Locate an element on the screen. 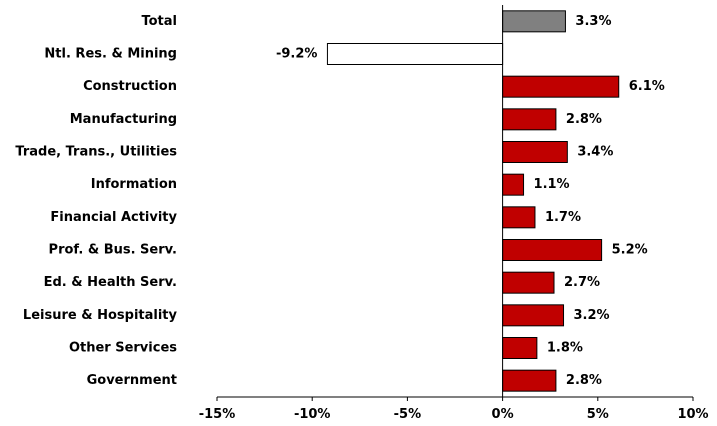 The image size is (717, 426). value-label-9: 3.2% is located at coordinates (592, 315).